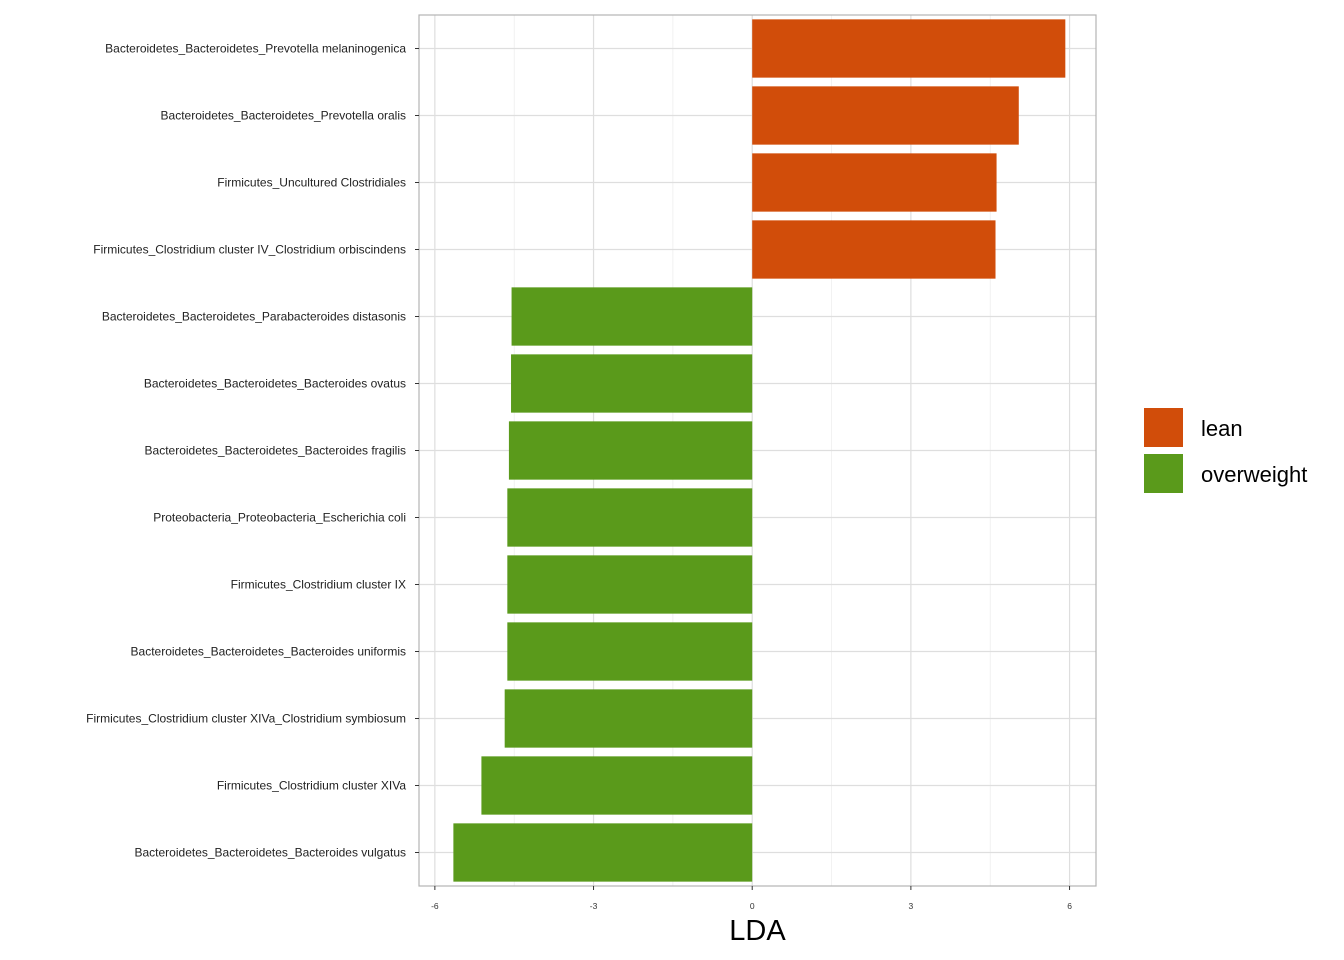 This screenshot has width=1344, height=960. Describe the element at coordinates (1225, 450) in the screenshot. I see `legend: lean overweight` at that location.